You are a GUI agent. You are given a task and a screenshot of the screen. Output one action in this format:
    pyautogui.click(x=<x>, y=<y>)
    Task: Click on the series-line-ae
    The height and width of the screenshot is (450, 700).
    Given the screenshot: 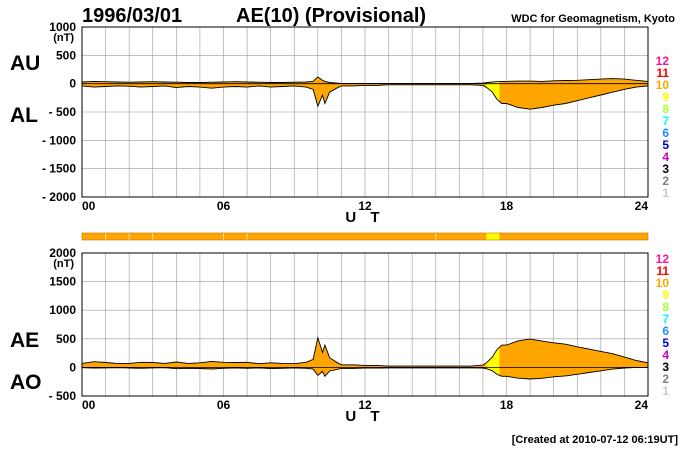 What is the action you would take?
    pyautogui.click(x=365, y=351)
    